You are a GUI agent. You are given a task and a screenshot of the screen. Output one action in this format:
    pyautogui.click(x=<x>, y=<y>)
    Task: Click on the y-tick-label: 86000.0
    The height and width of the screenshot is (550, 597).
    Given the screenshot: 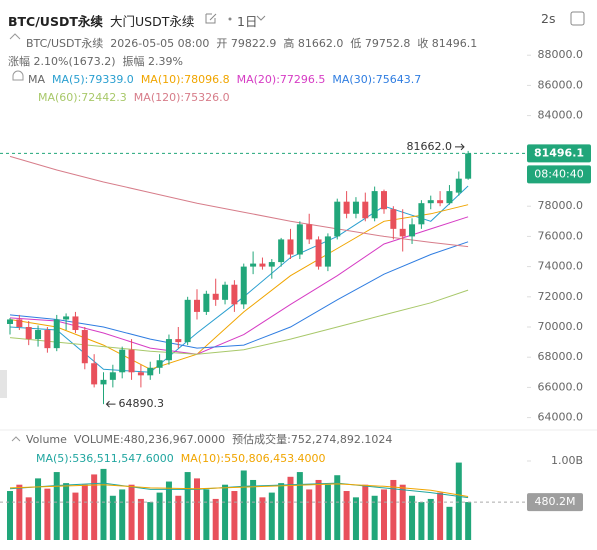 What is the action you would take?
    pyautogui.click(x=561, y=84)
    